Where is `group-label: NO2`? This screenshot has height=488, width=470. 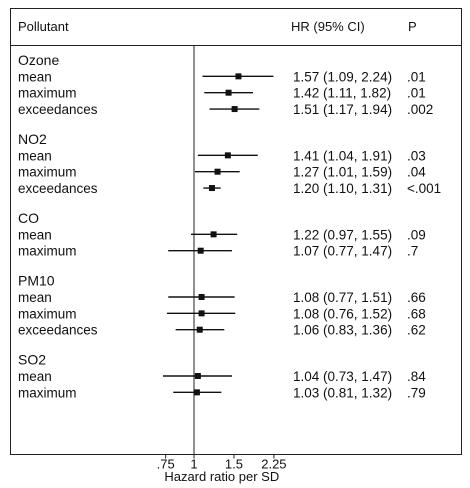
group-label: NO2 is located at coordinates (32, 139).